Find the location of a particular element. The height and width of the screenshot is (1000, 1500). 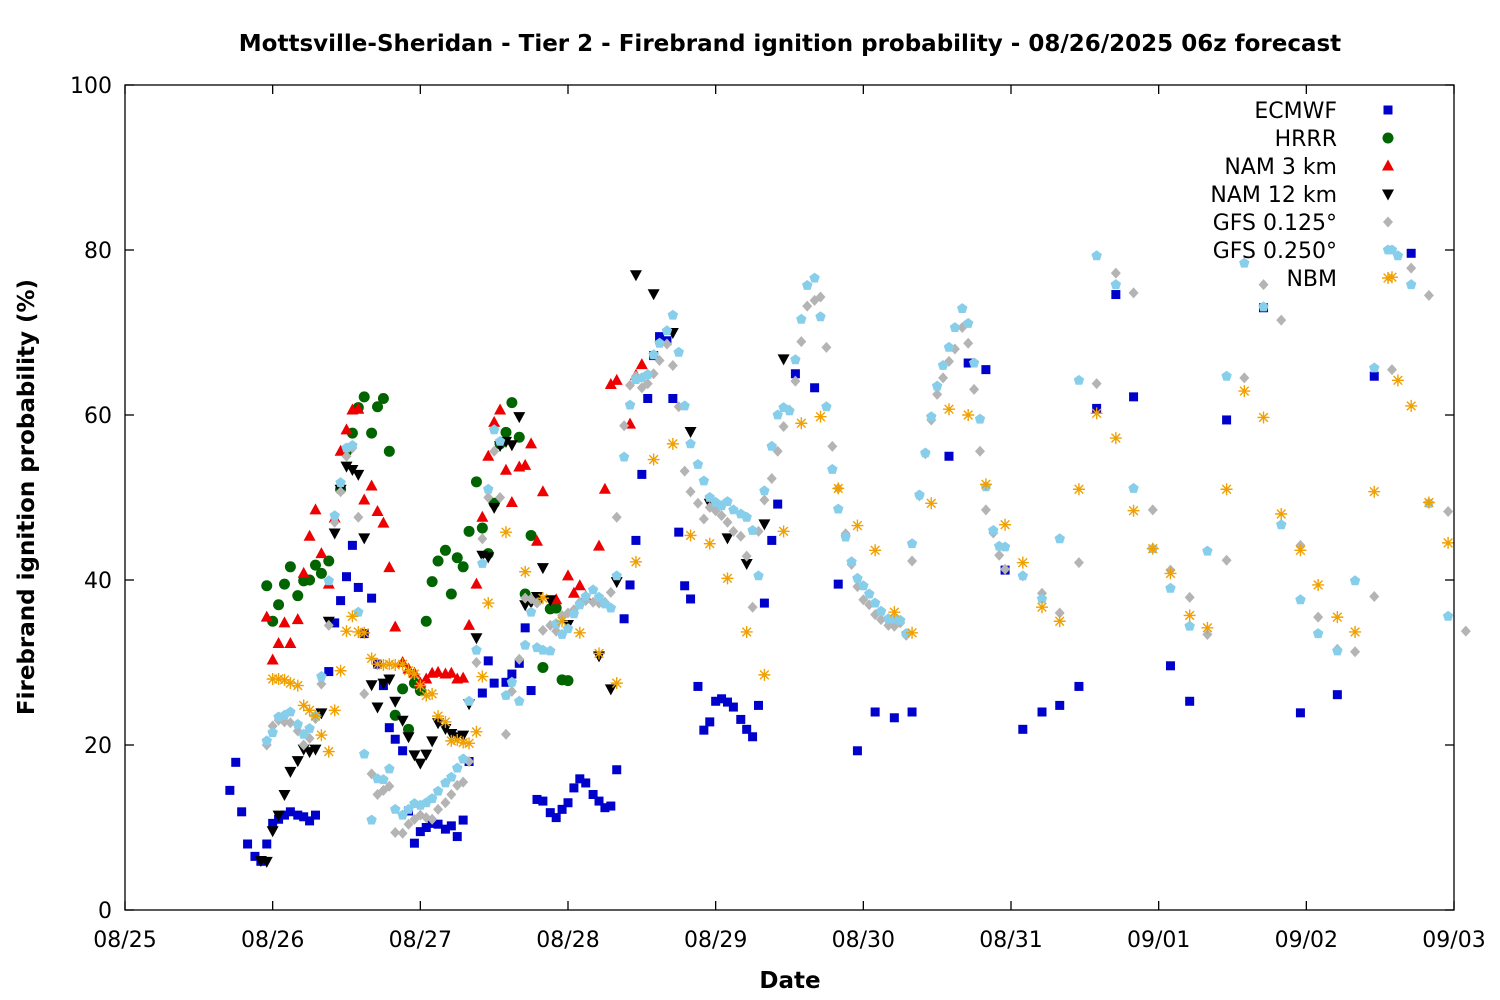

x-tick-label: 08/25 is located at coordinates (124, 940).